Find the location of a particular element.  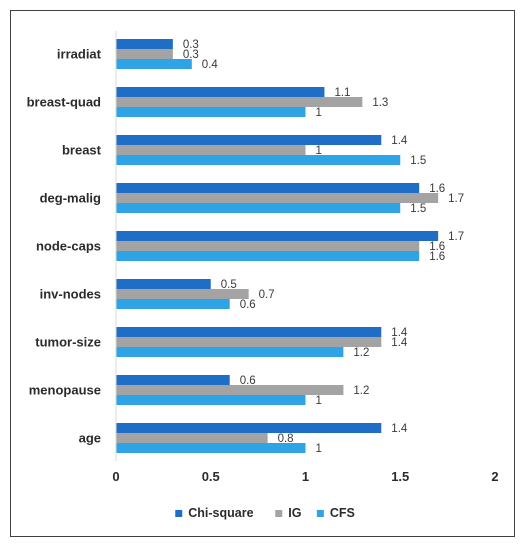

bar-deg-malig-cfs is located at coordinates (258, 208).